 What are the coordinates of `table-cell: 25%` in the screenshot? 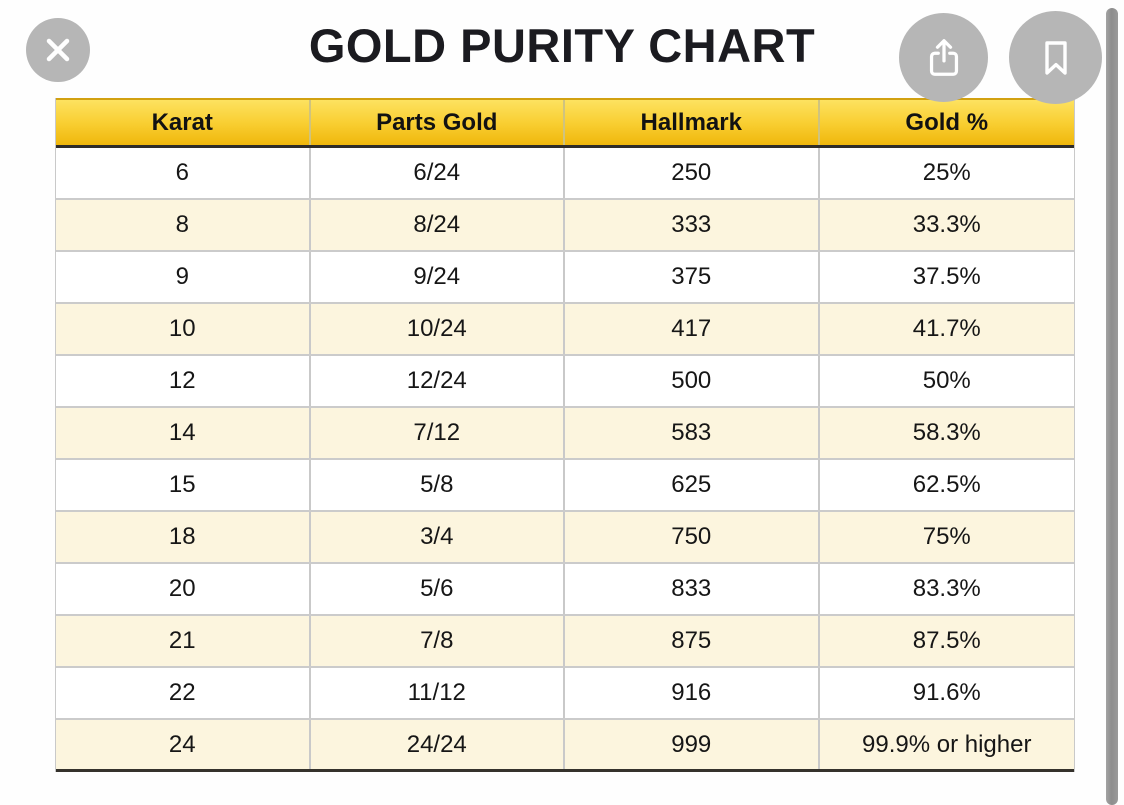 It's located at (946, 172).